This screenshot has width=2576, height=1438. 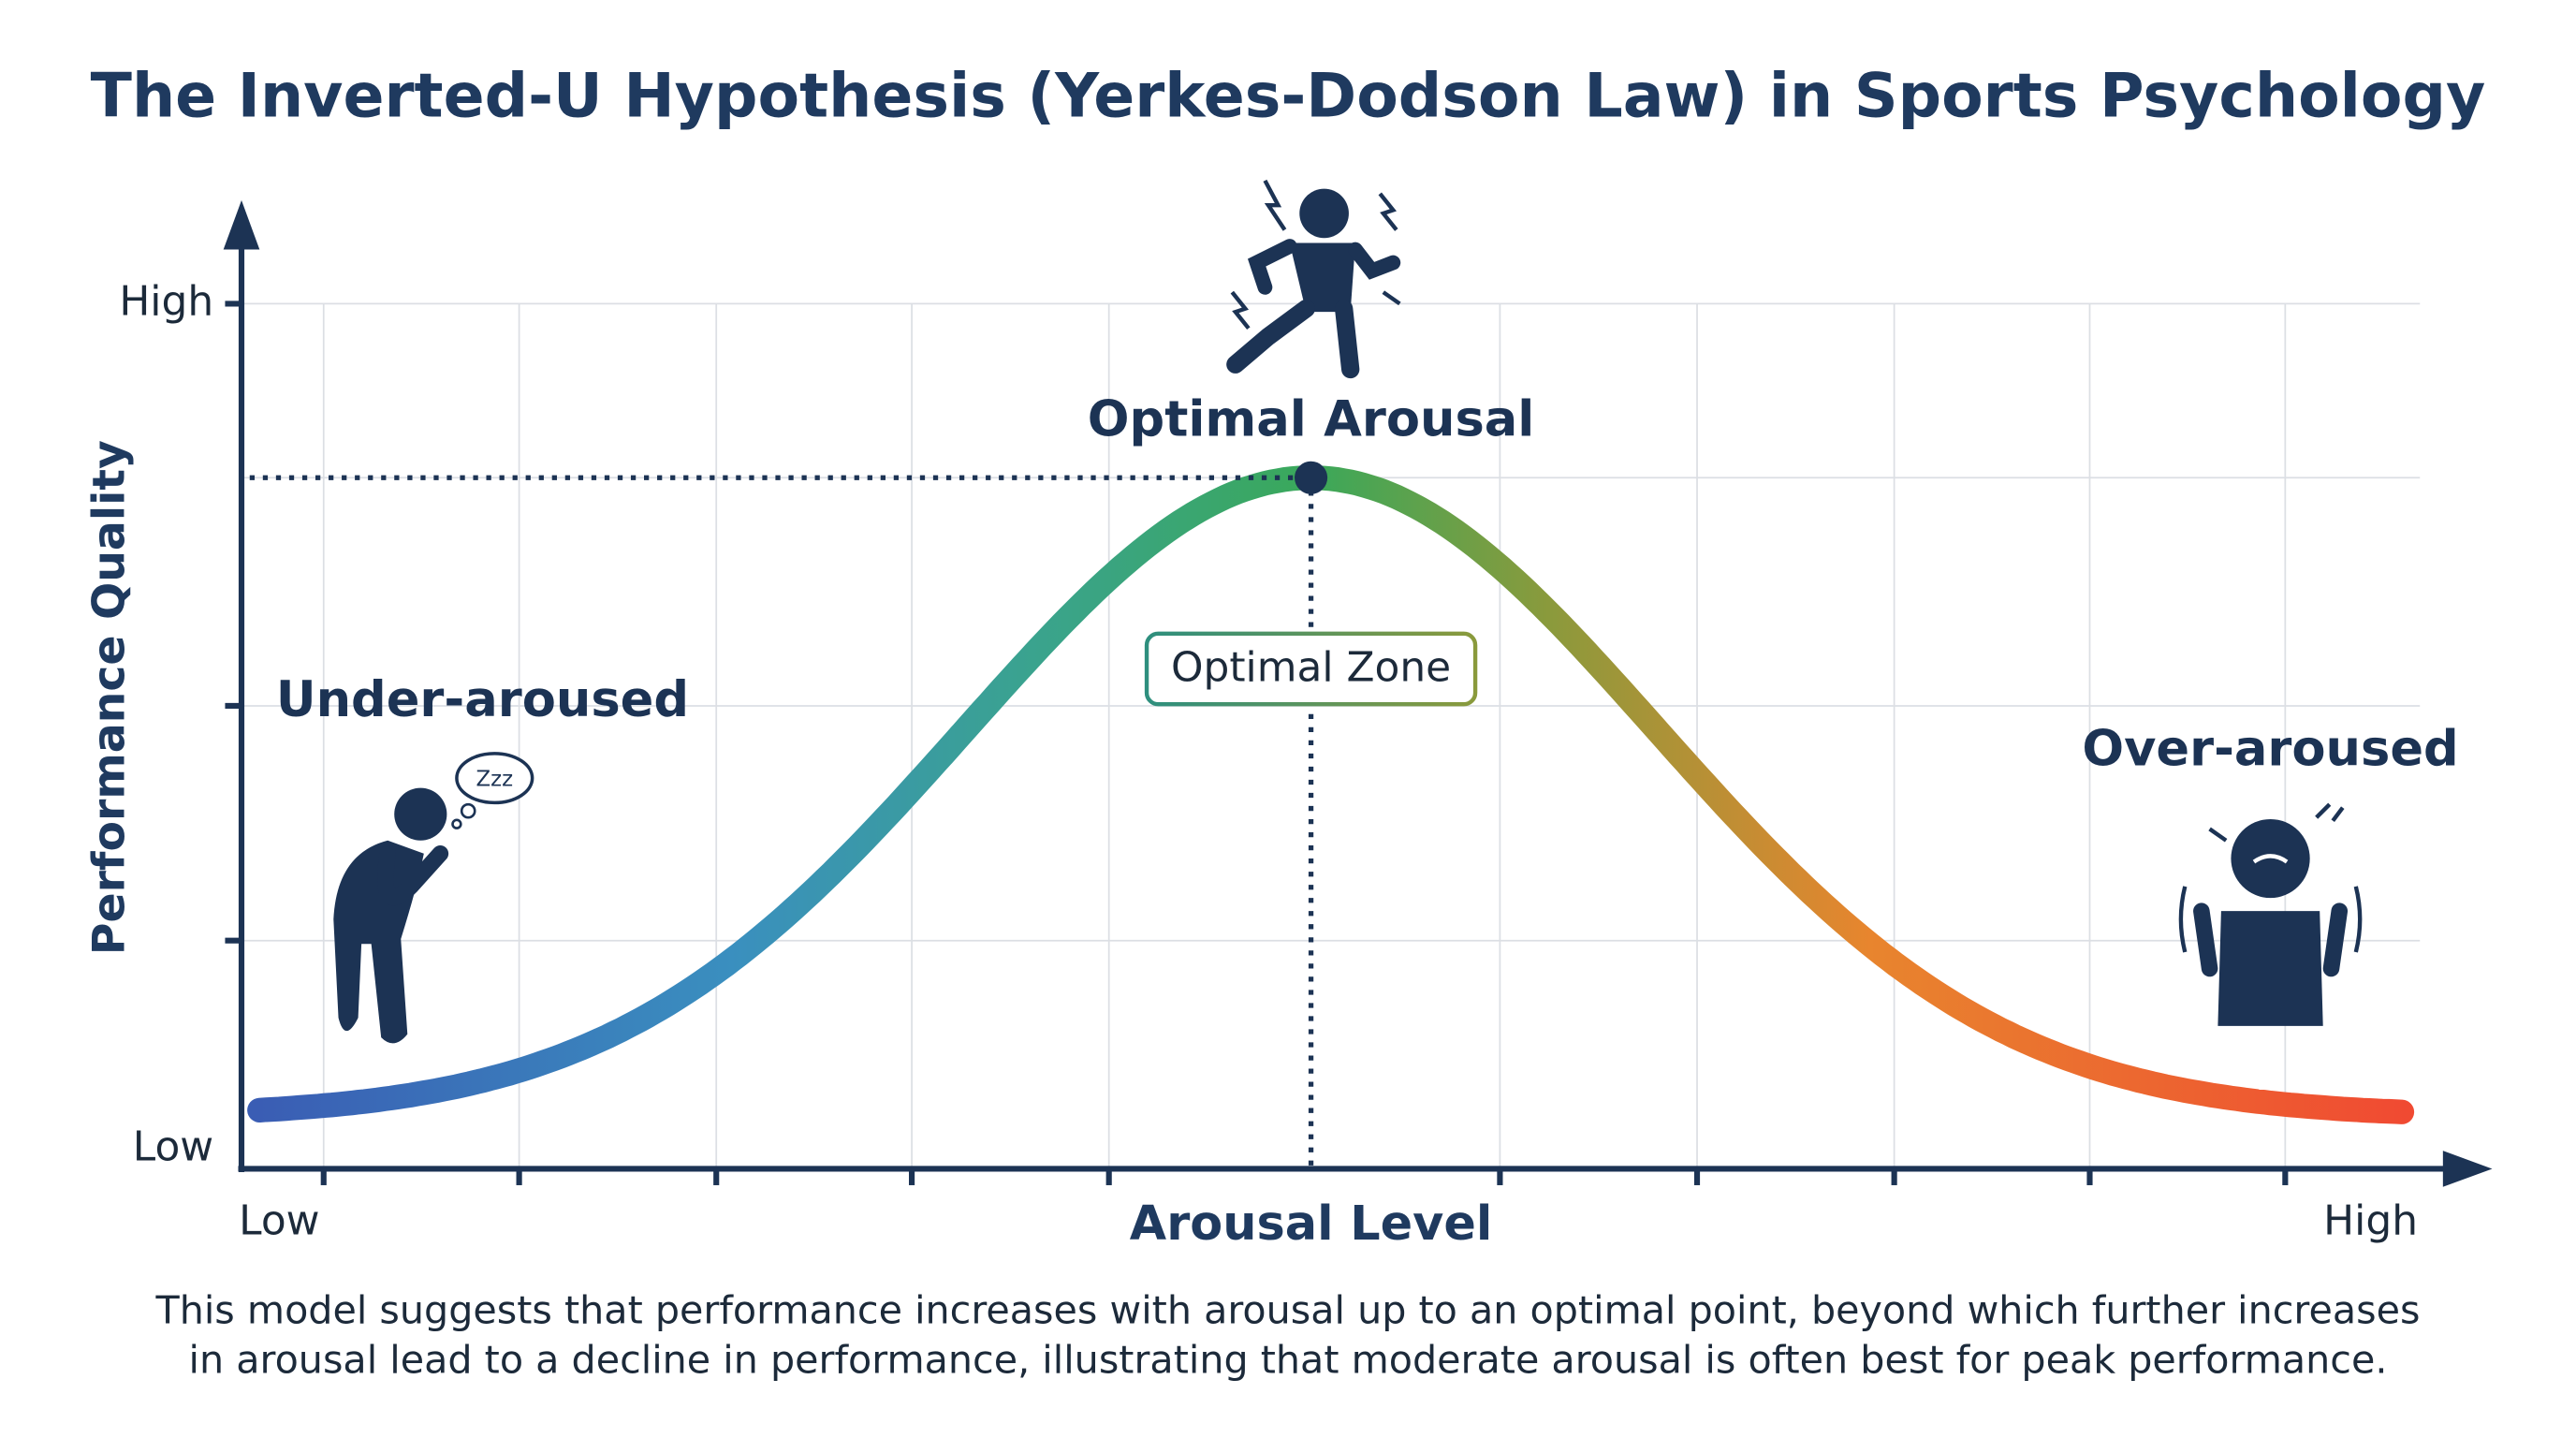 What do you see at coordinates (2467, 1169) in the screenshot?
I see `x-arrow` at bounding box center [2467, 1169].